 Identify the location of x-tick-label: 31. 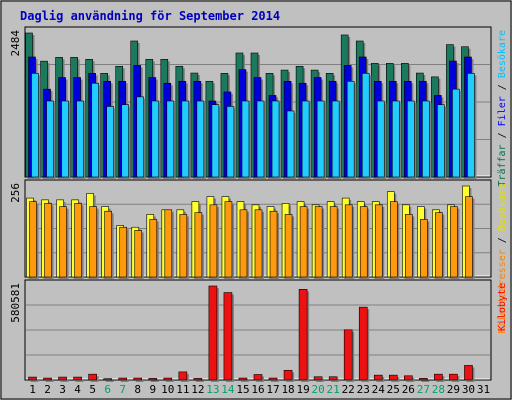
(483, 389).